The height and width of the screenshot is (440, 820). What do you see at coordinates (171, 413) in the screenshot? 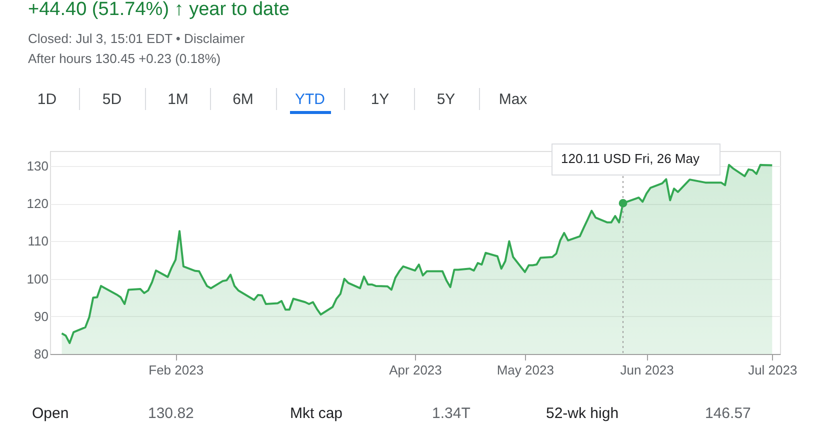
I see `text: 130.82` at bounding box center [171, 413].